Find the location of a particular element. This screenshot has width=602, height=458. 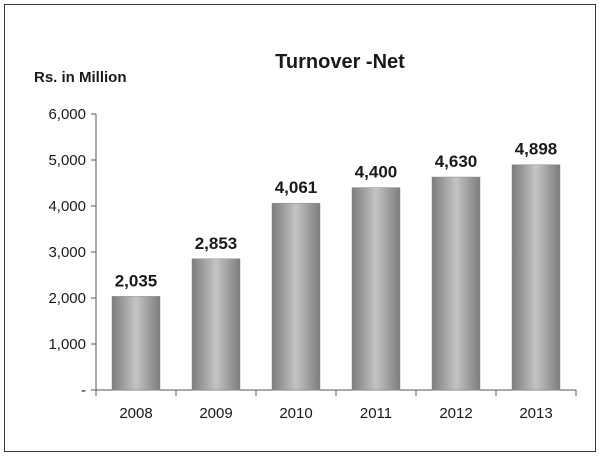

bar-2009 is located at coordinates (216, 324).